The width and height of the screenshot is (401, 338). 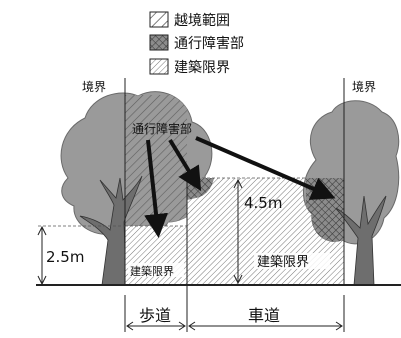 I want to click on roadway-label: 車道, so click(x=264, y=315).